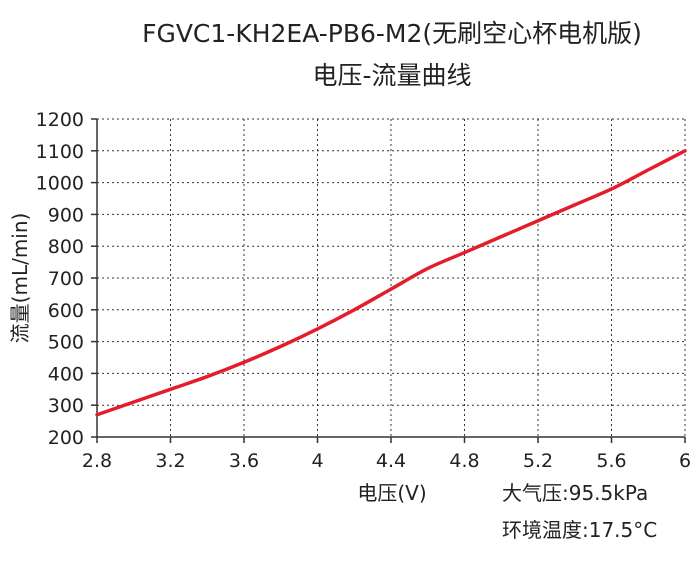  I want to click on annotation-pressure: 大气压:95.5kPa, so click(575, 493).